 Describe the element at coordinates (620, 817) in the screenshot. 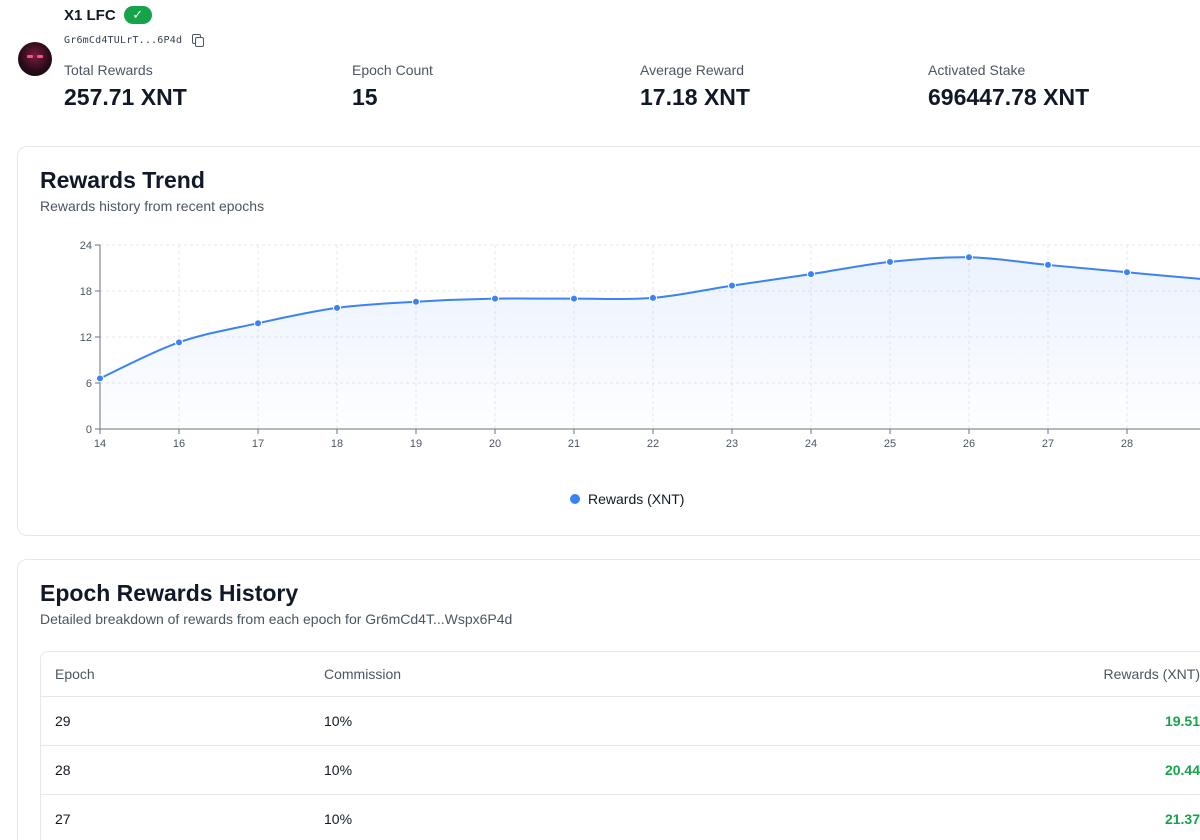

I see `table-row: 27 10% 21.37` at that location.